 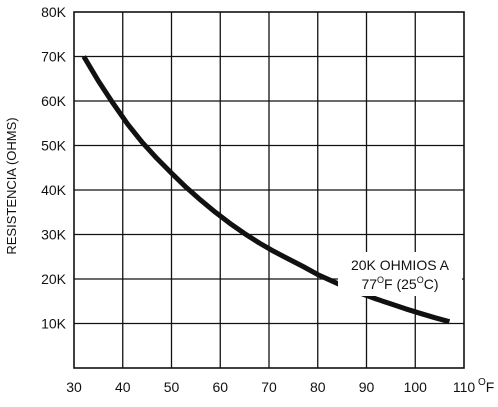 What do you see at coordinates (482, 382) in the screenshot?
I see `x-unit-degree: O` at bounding box center [482, 382].